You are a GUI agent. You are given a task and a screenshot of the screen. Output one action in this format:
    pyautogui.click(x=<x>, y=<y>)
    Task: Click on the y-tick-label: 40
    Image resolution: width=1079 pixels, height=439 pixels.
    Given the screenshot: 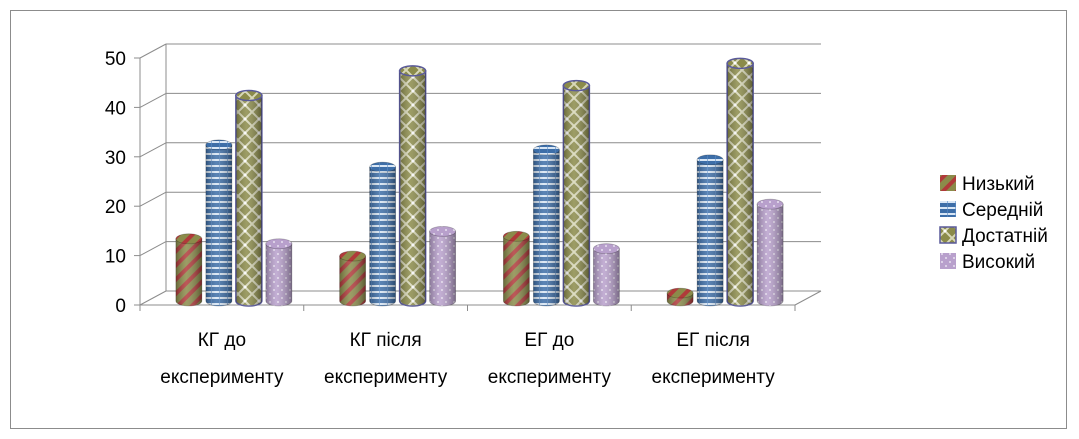 What is the action you would take?
    pyautogui.click(x=115, y=108)
    